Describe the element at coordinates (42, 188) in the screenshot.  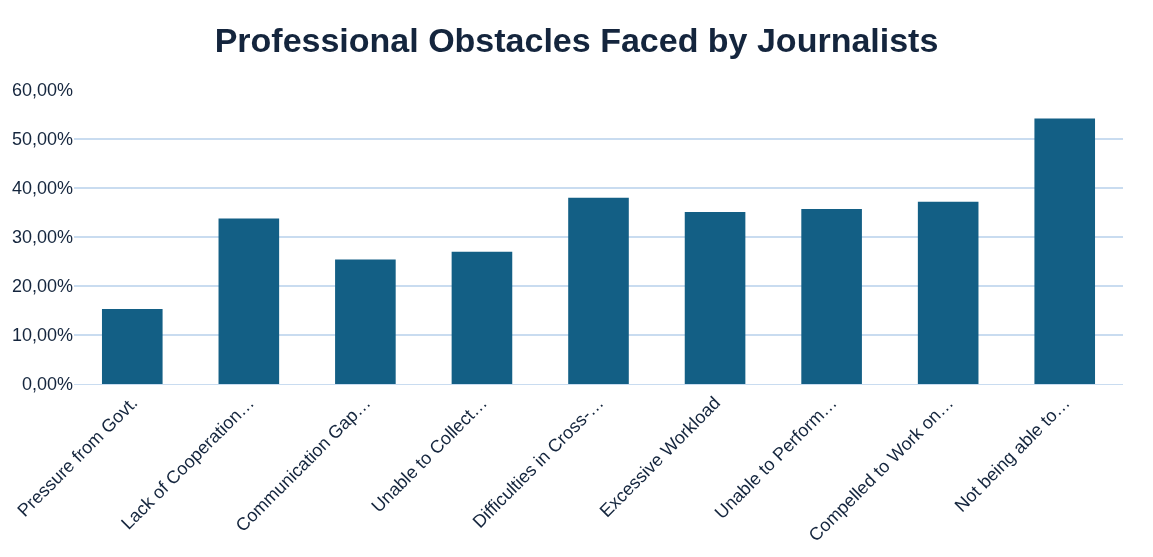
I see `y-tick-label: 40,00%` at that location.